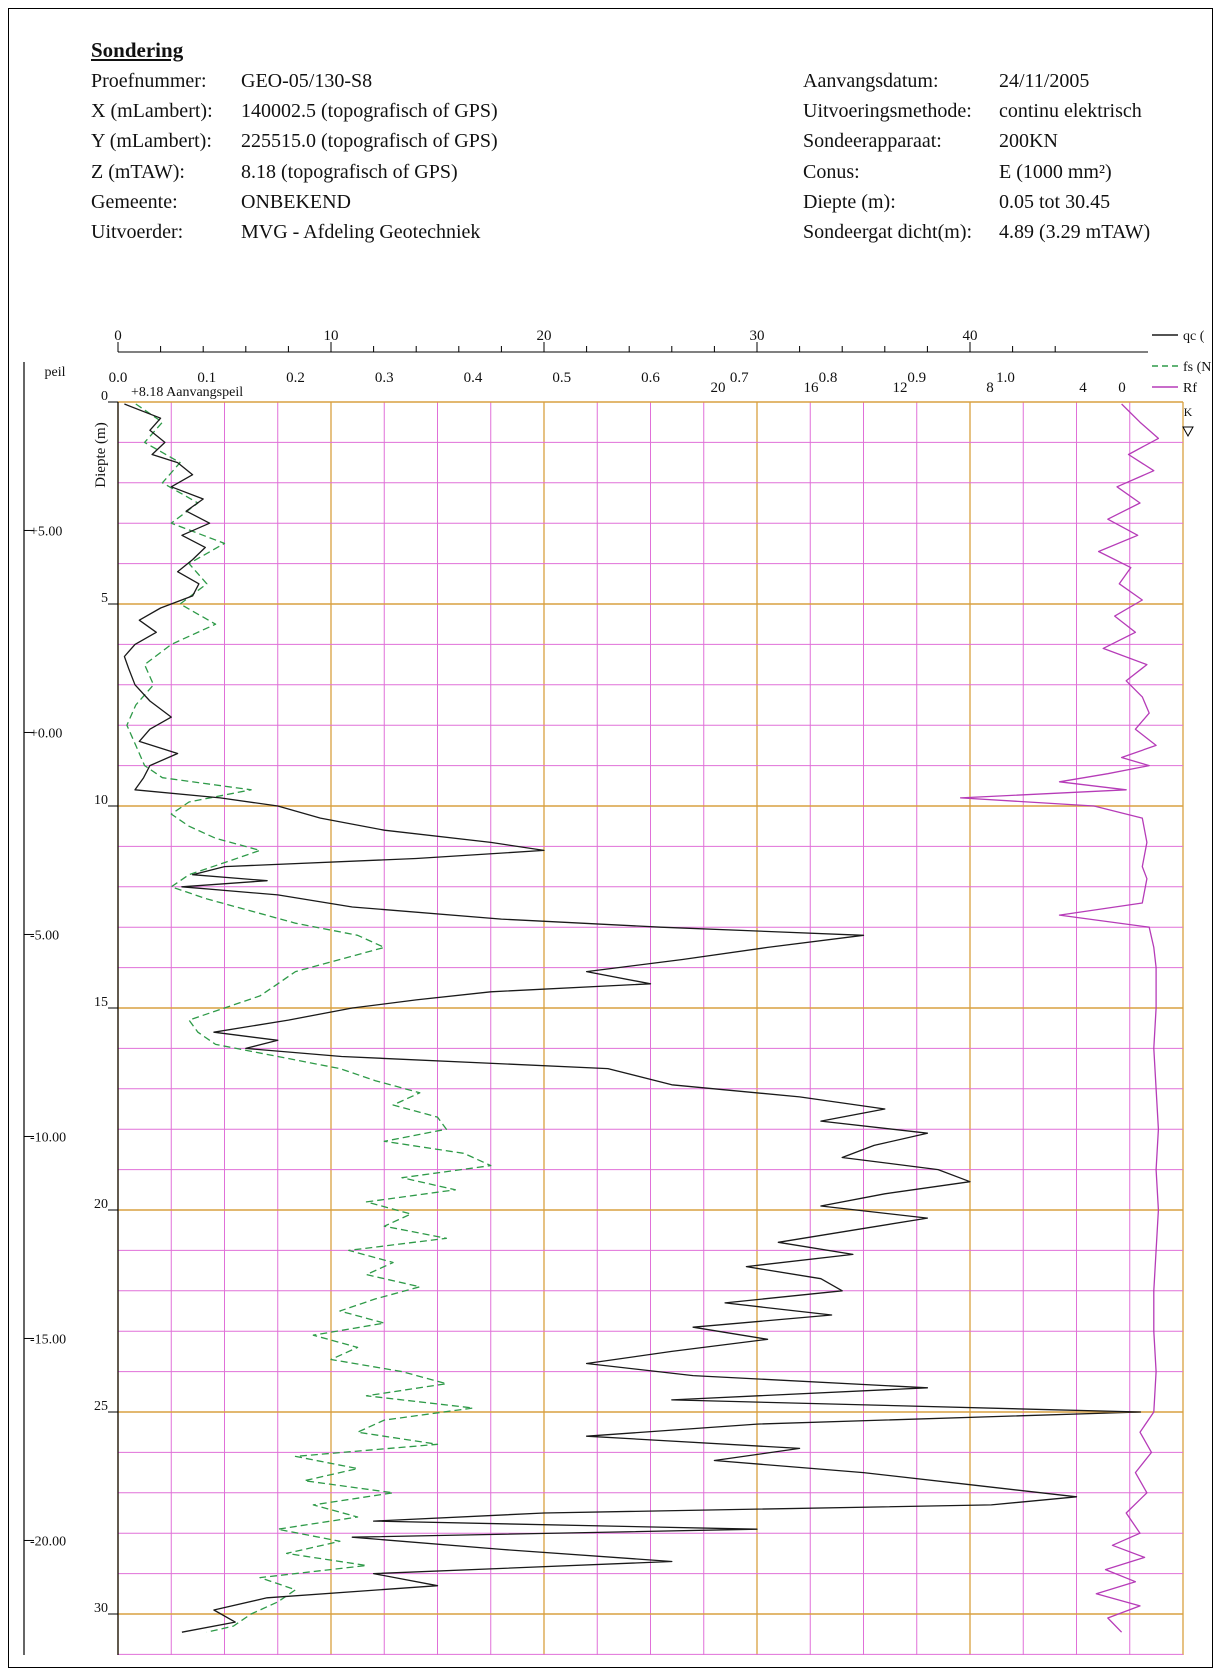 The width and height of the screenshot is (1221, 1668). What do you see at coordinates (1059, 1018) in the screenshot?
I see `rf-series-line` at bounding box center [1059, 1018].